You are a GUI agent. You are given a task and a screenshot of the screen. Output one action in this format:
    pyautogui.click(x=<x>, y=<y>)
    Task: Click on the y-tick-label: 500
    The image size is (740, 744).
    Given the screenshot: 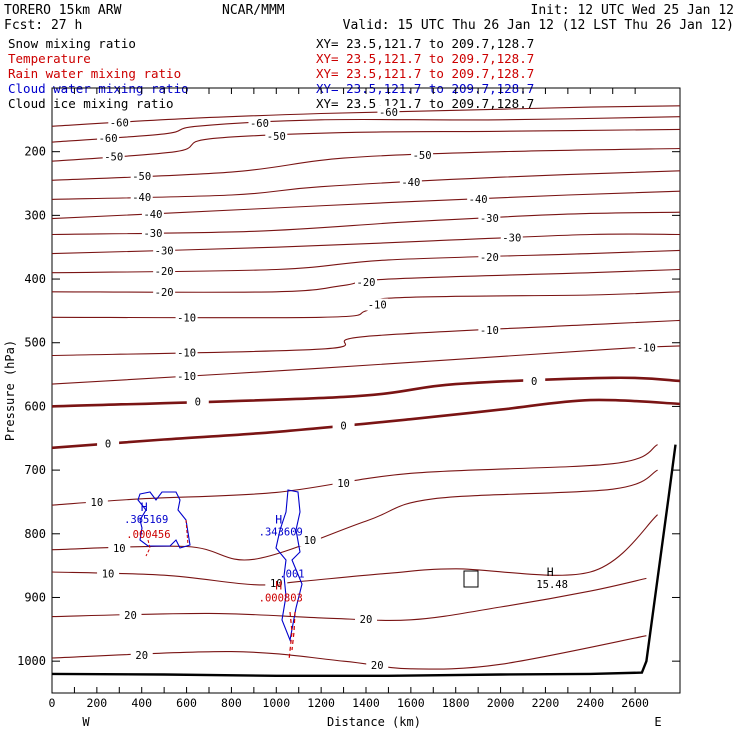 What is the action you would take?
    pyautogui.click(x=35, y=343)
    